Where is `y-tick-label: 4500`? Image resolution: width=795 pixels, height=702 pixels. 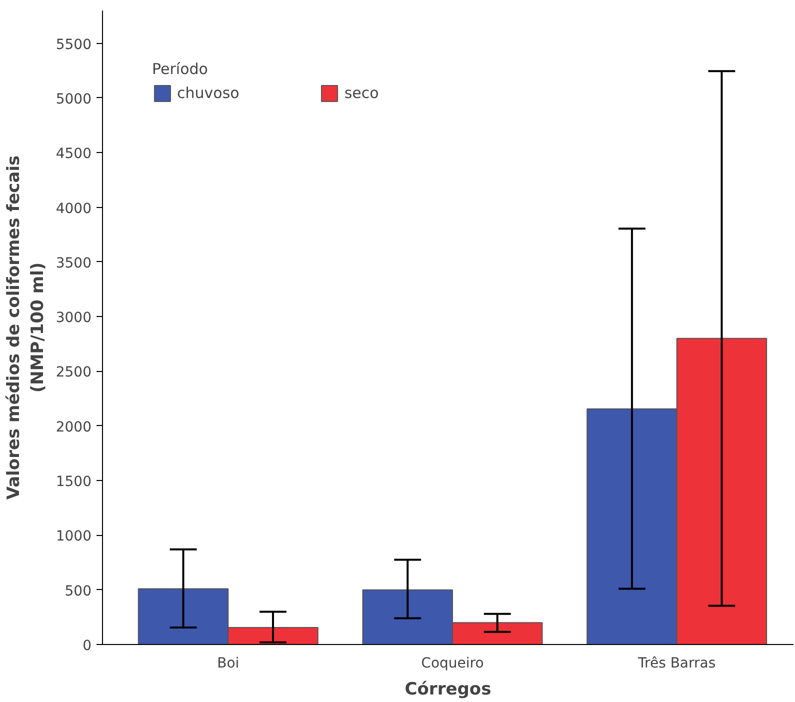 y-tick-label: 4500 is located at coordinates (74, 154).